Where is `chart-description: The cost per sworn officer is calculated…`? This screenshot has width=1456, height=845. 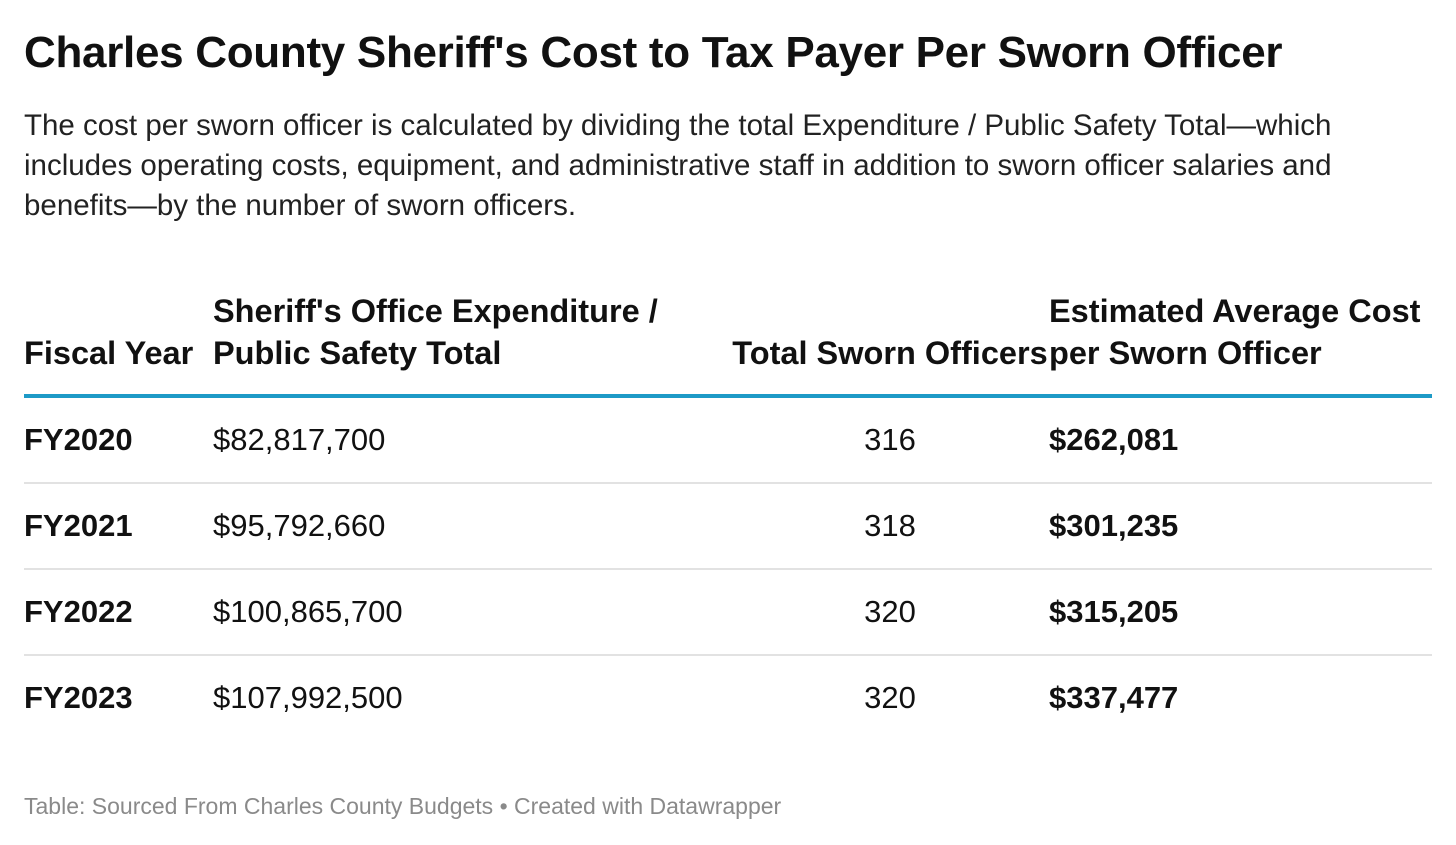 chart-description: The cost per sworn officer is calculated… is located at coordinates (678, 165).